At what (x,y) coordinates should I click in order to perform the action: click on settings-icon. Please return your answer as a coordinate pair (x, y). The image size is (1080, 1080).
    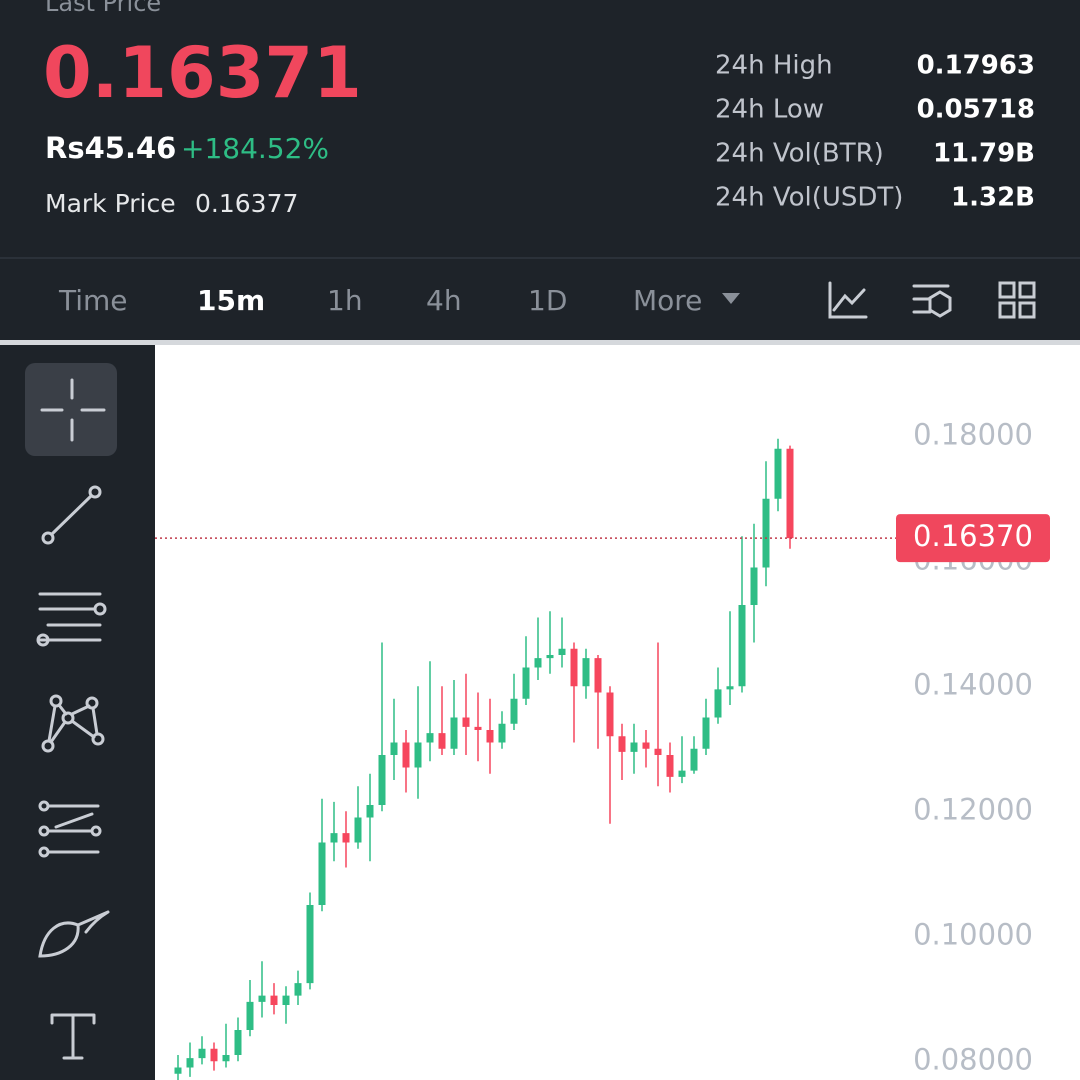
    Looking at the image, I should click on (932, 301).